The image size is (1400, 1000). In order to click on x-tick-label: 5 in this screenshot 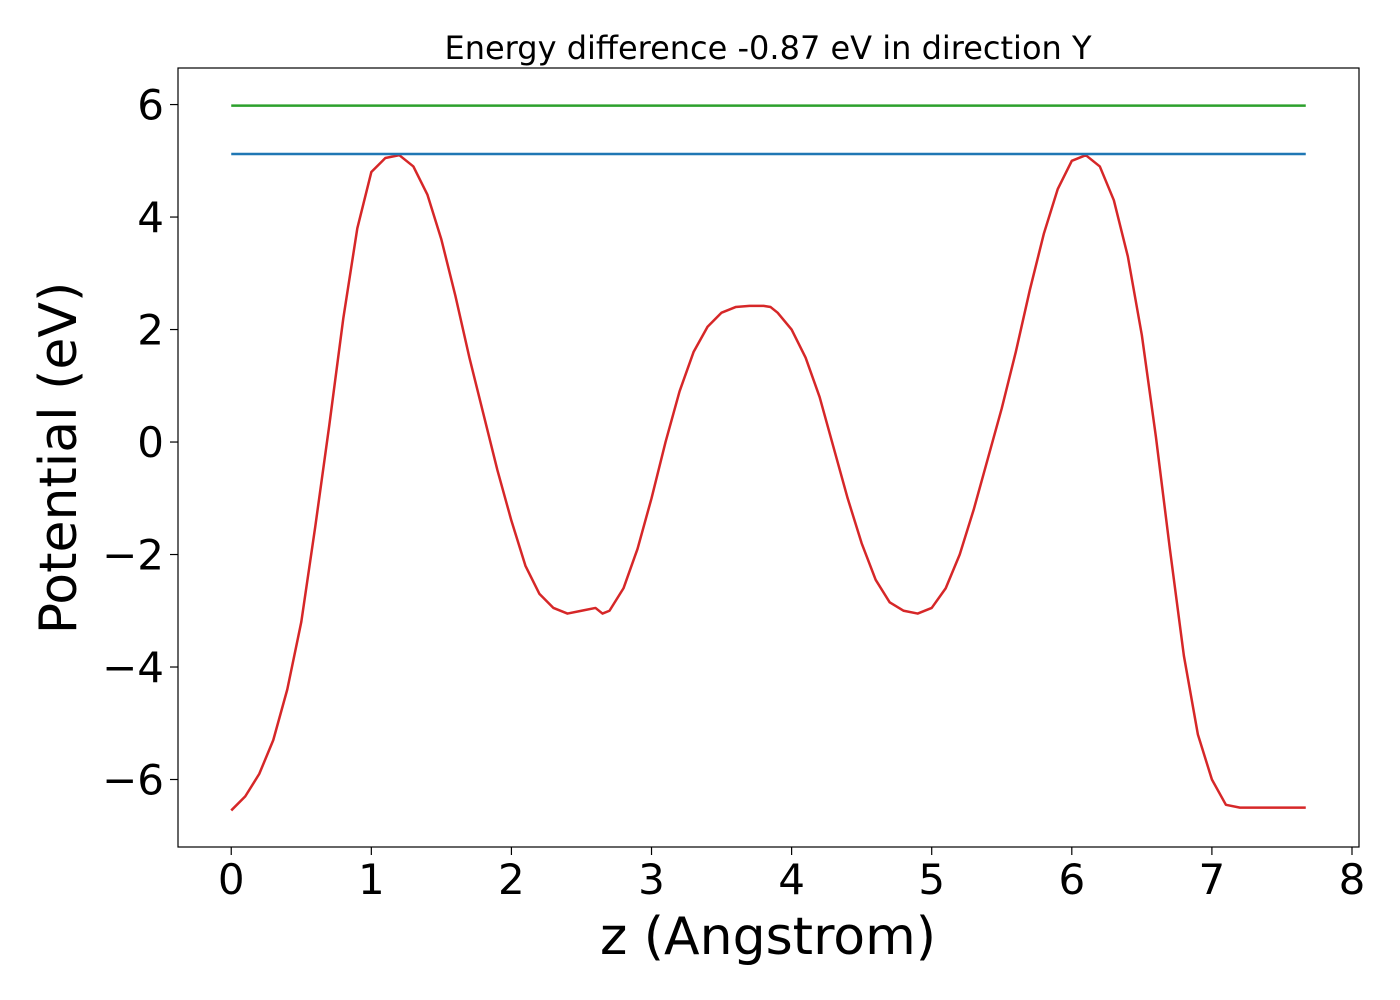, I will do `click(931, 879)`.